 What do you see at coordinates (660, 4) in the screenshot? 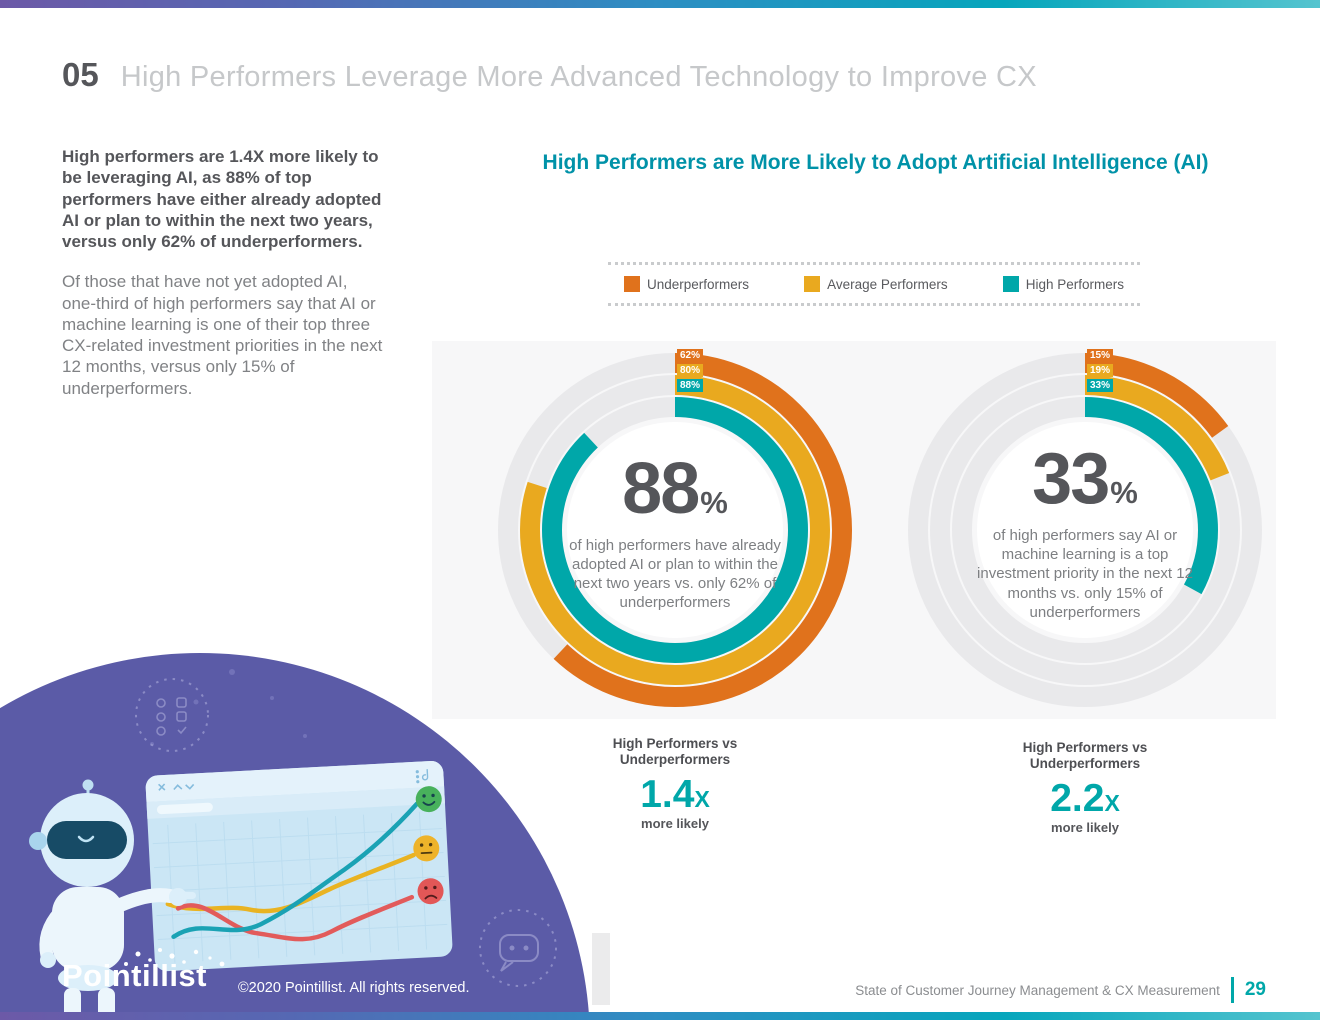
I see `top-gradient-bar` at bounding box center [660, 4].